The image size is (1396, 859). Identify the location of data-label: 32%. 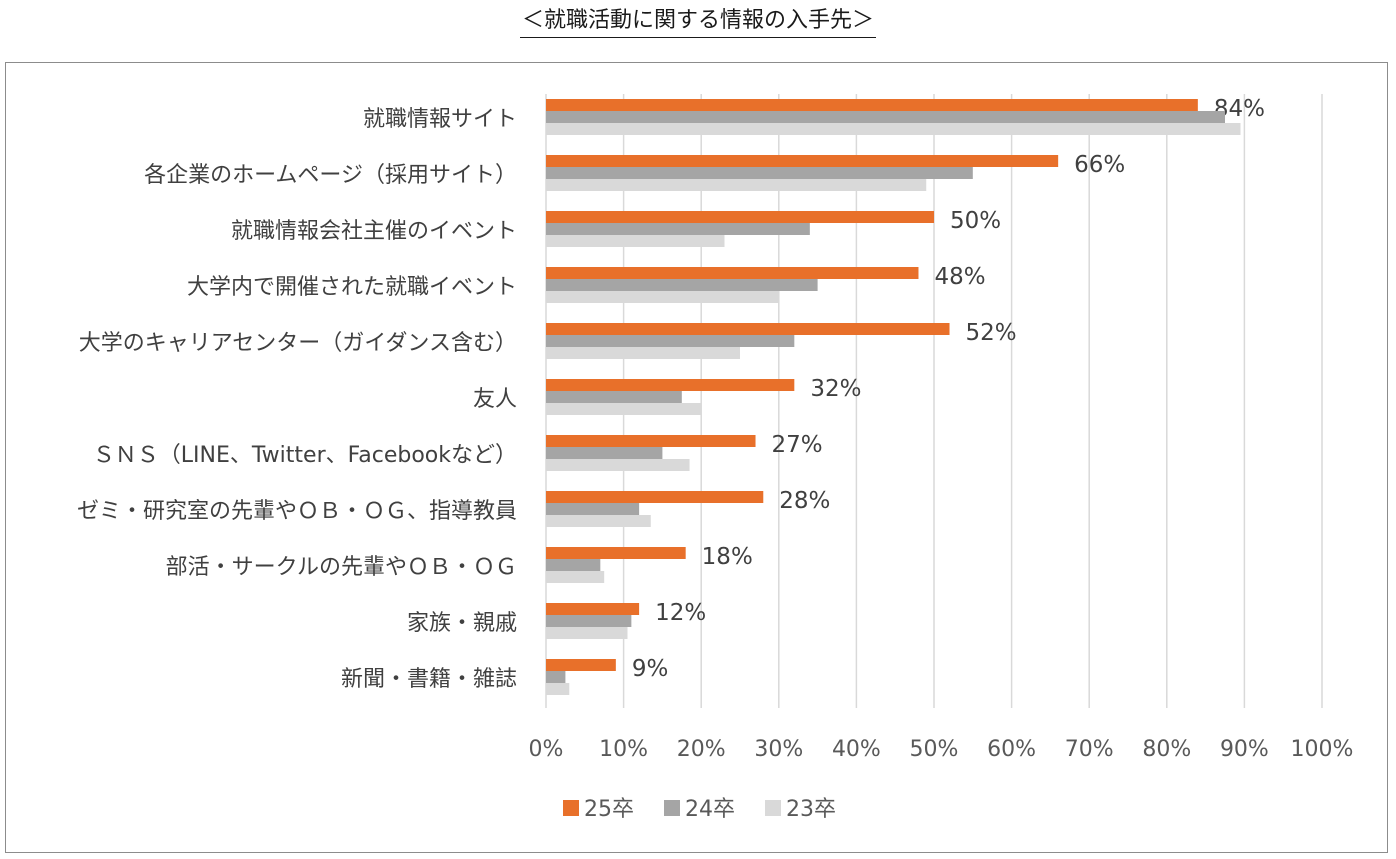
(835, 389).